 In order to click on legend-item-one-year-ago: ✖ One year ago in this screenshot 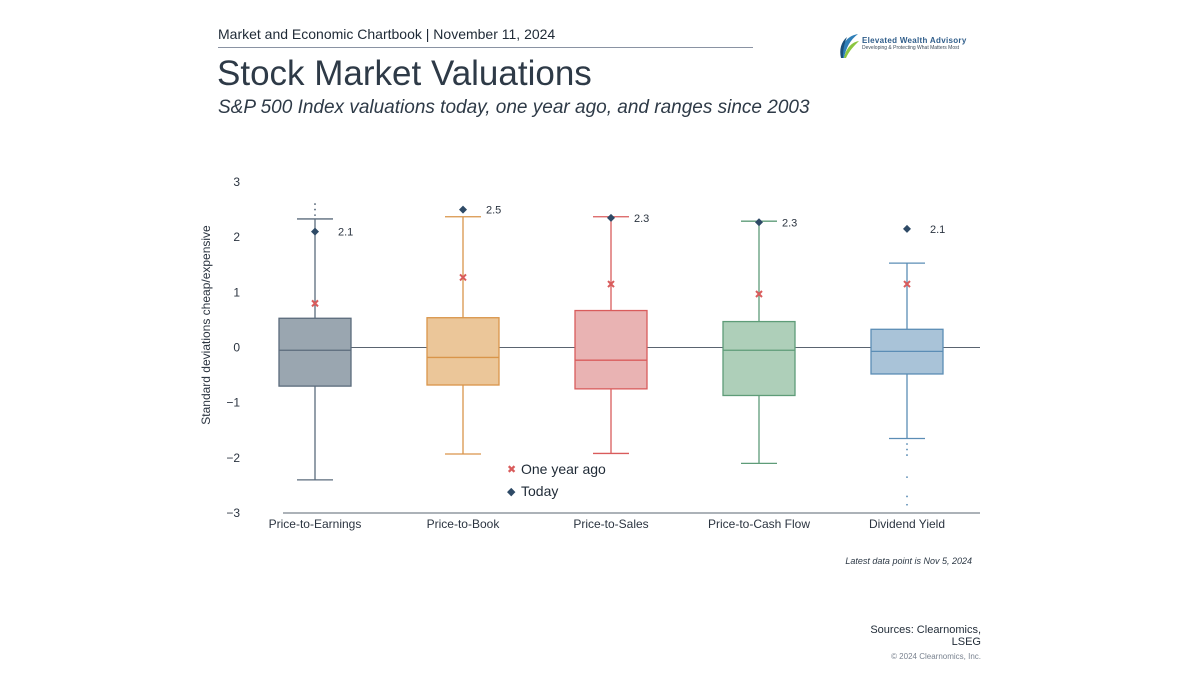, I will do `click(556, 469)`.